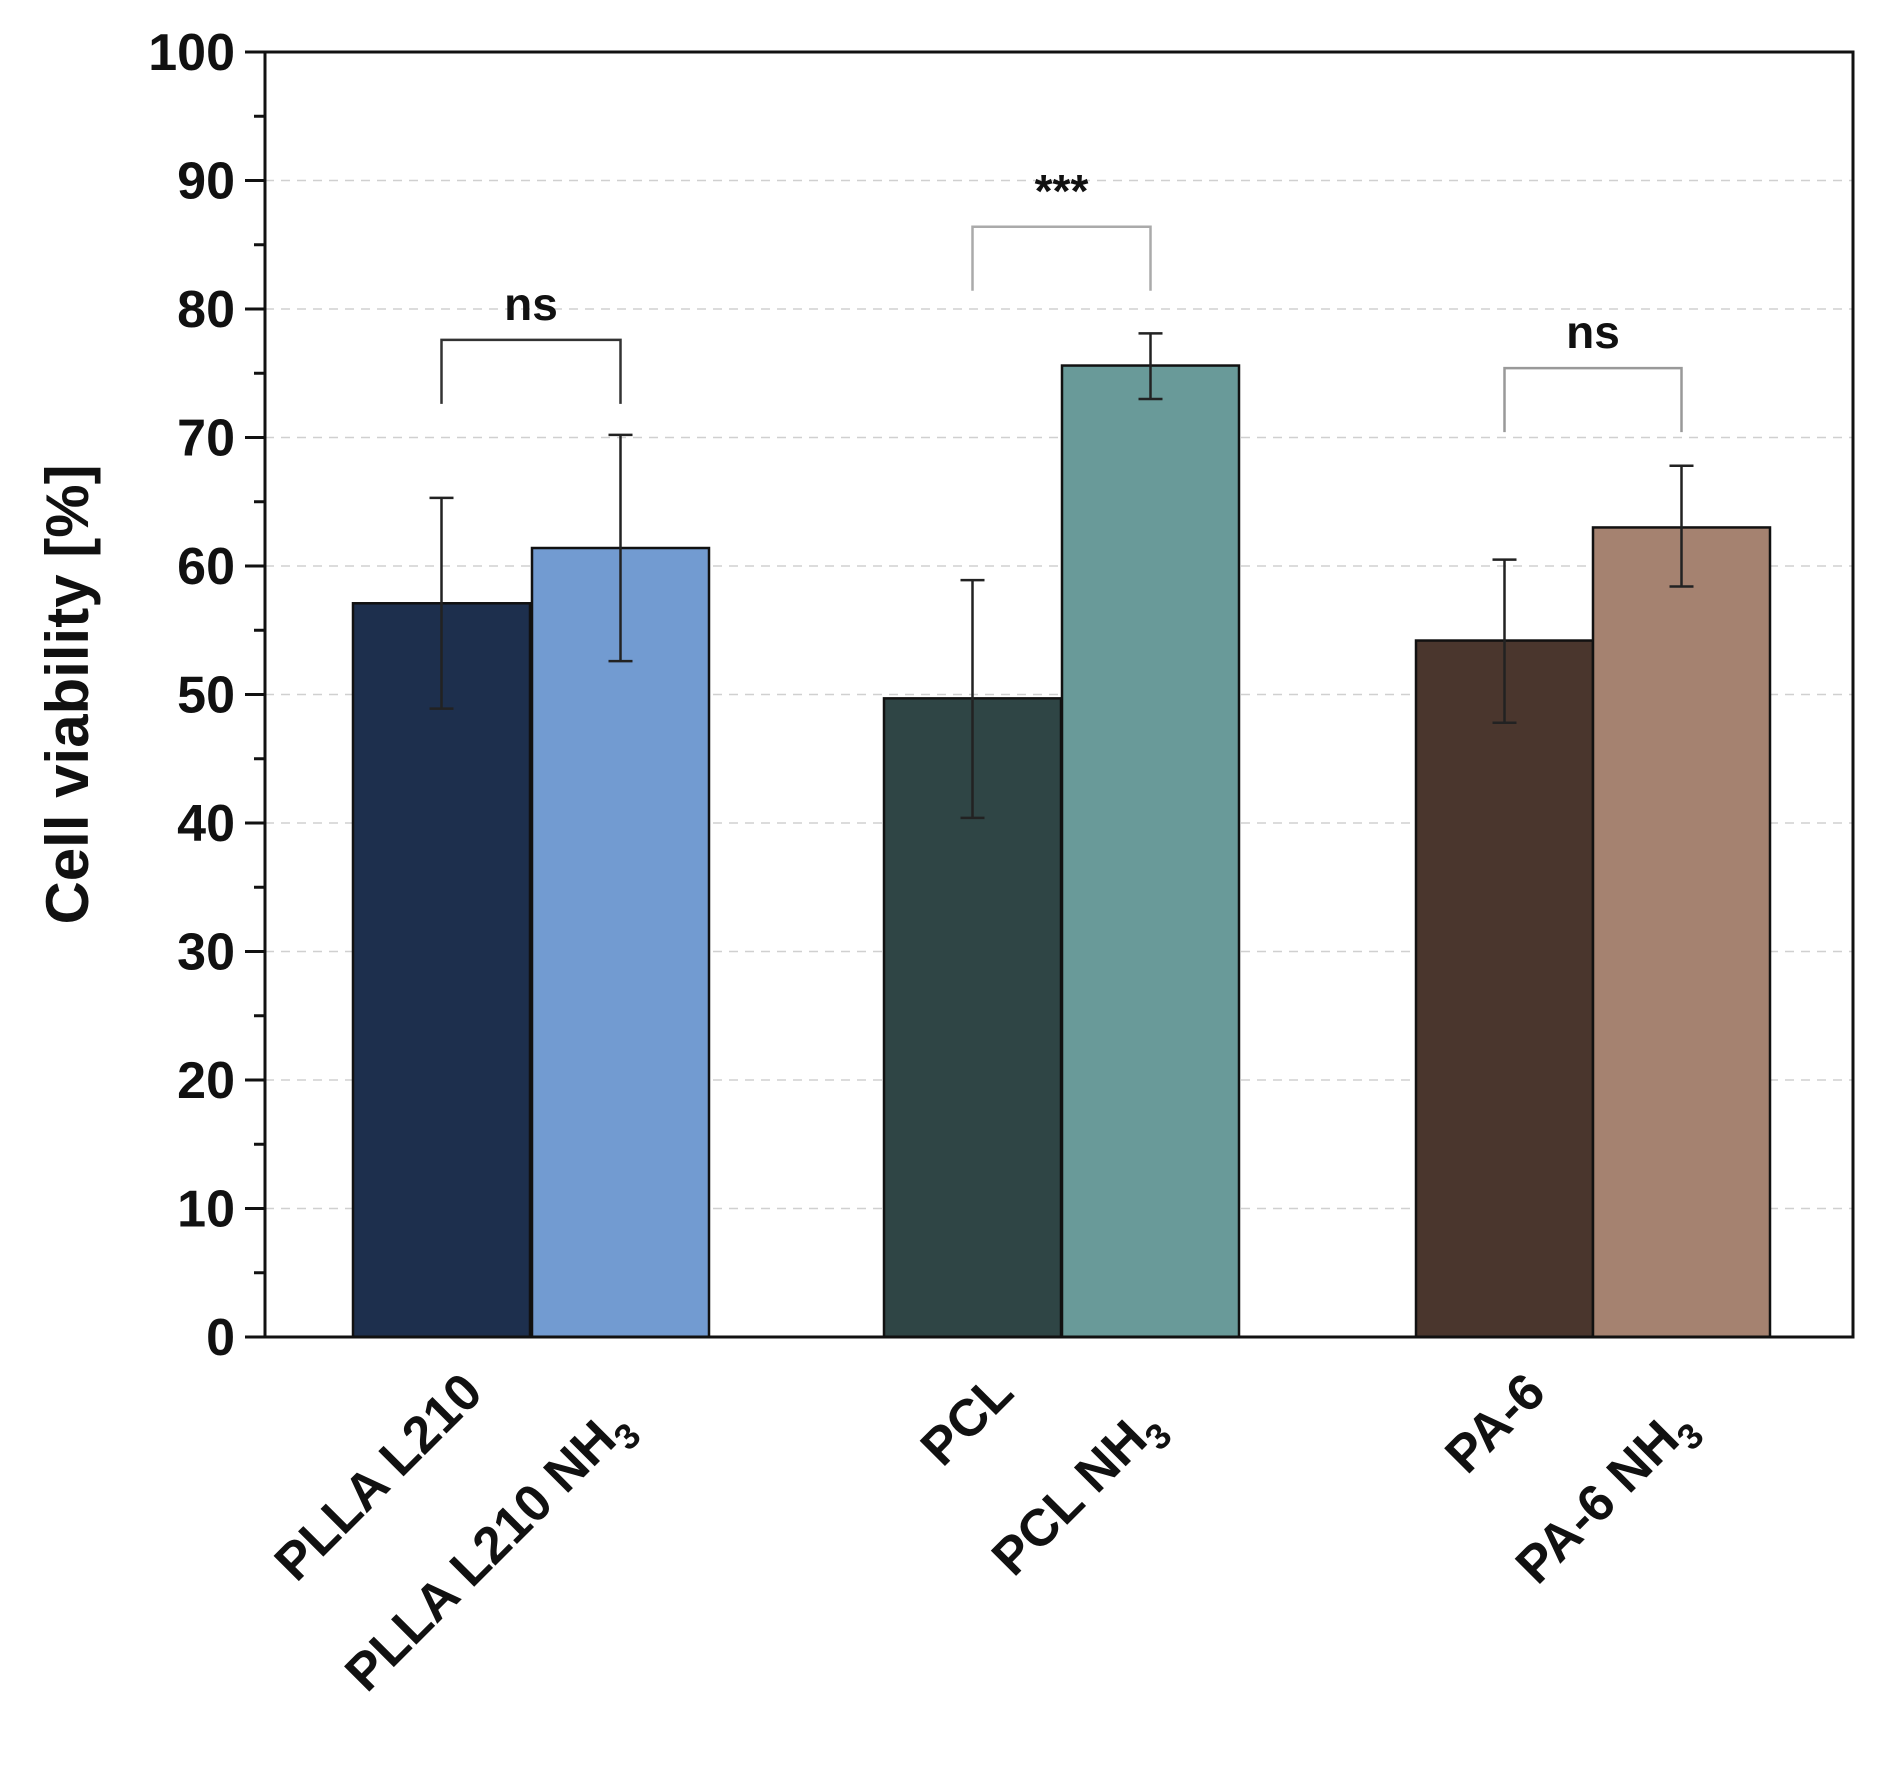  I want to click on x-category-label: PCL, so click(967, 1419).